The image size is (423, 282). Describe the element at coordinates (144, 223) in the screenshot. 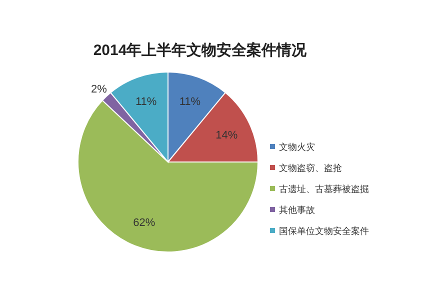

I see `data-label: 62%` at that location.